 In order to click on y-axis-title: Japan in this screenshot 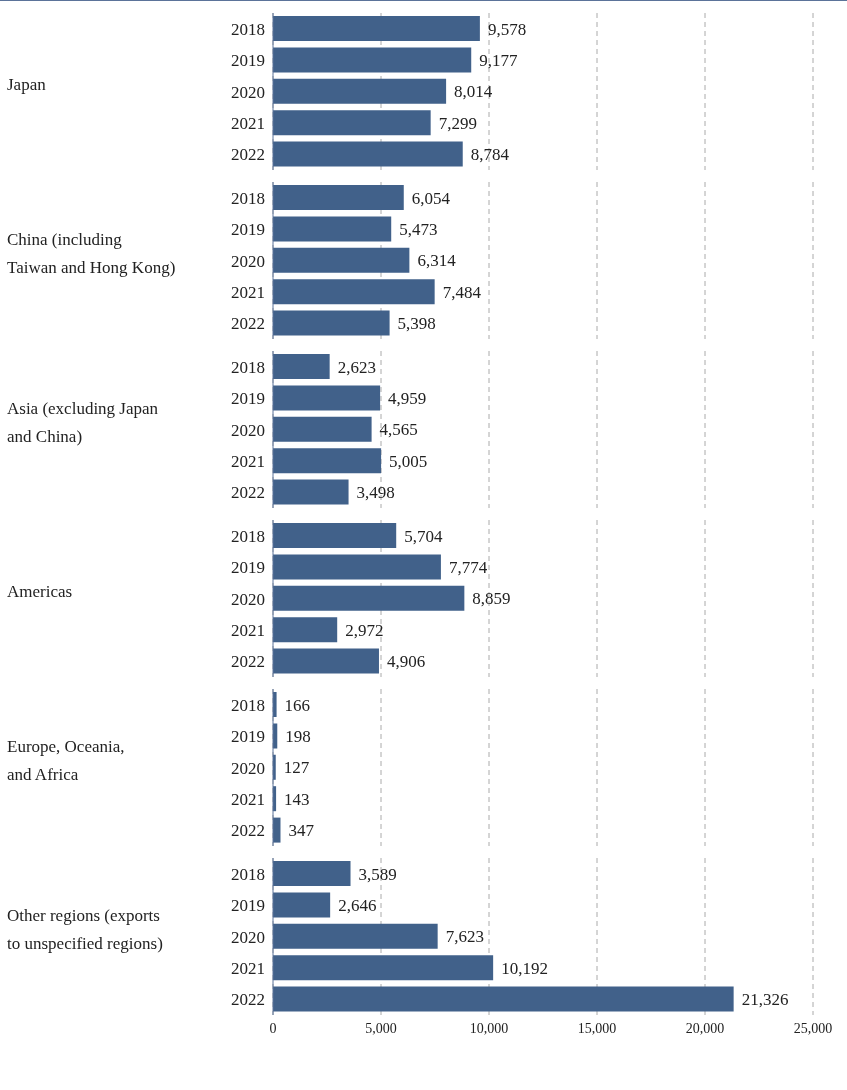, I will do `click(27, 84)`.